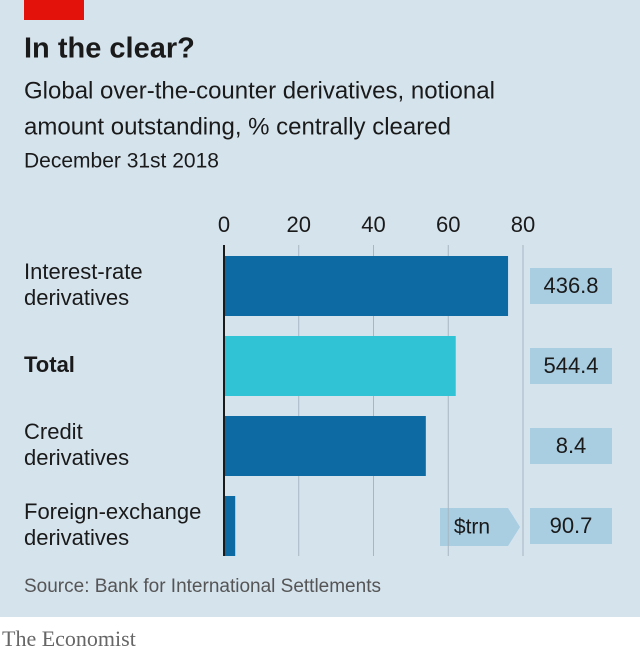 This screenshot has height=658, width=640. Describe the element at coordinates (121, 161) in the screenshot. I see `date: December 31st 2018` at that location.